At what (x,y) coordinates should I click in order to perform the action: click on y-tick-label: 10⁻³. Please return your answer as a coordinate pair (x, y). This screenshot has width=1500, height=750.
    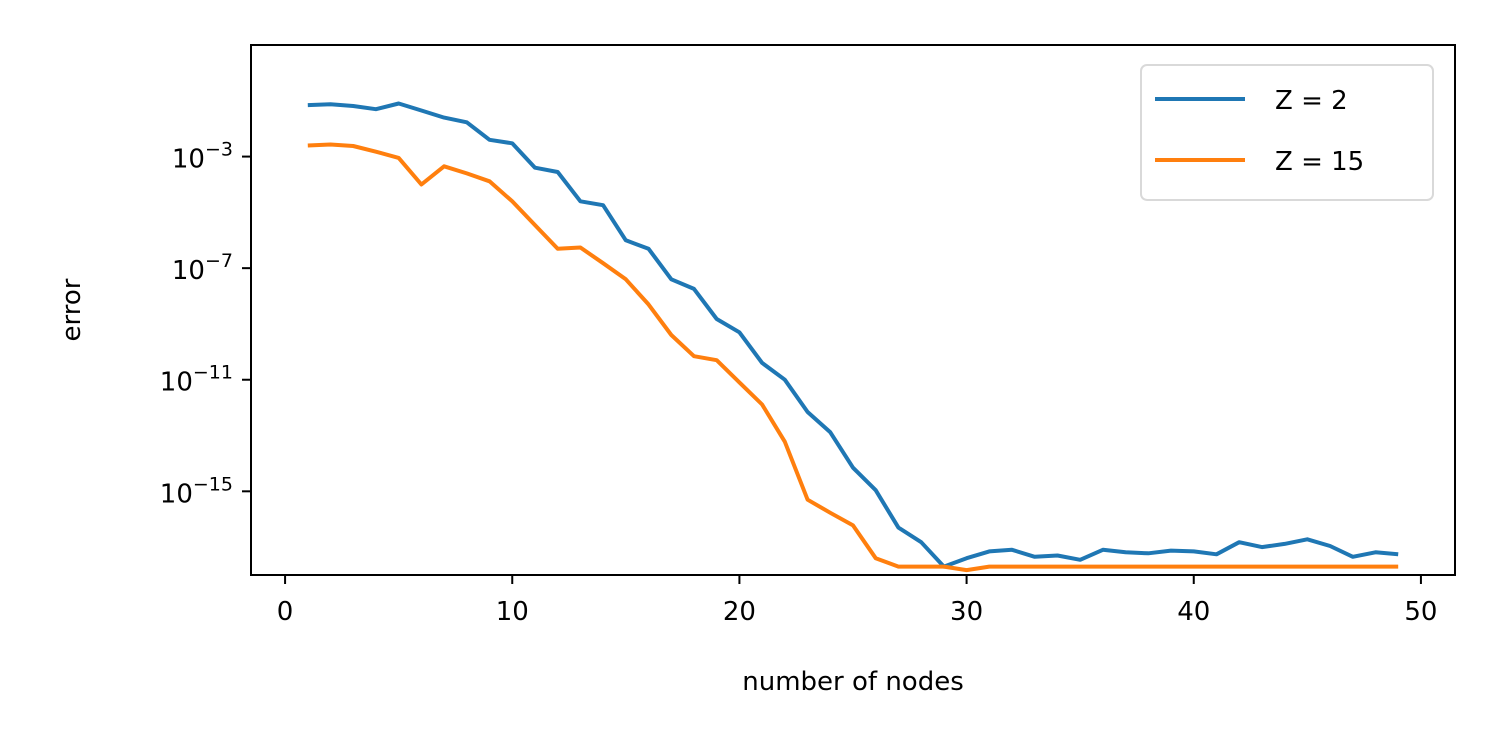
    Looking at the image, I should click on (202, 157).